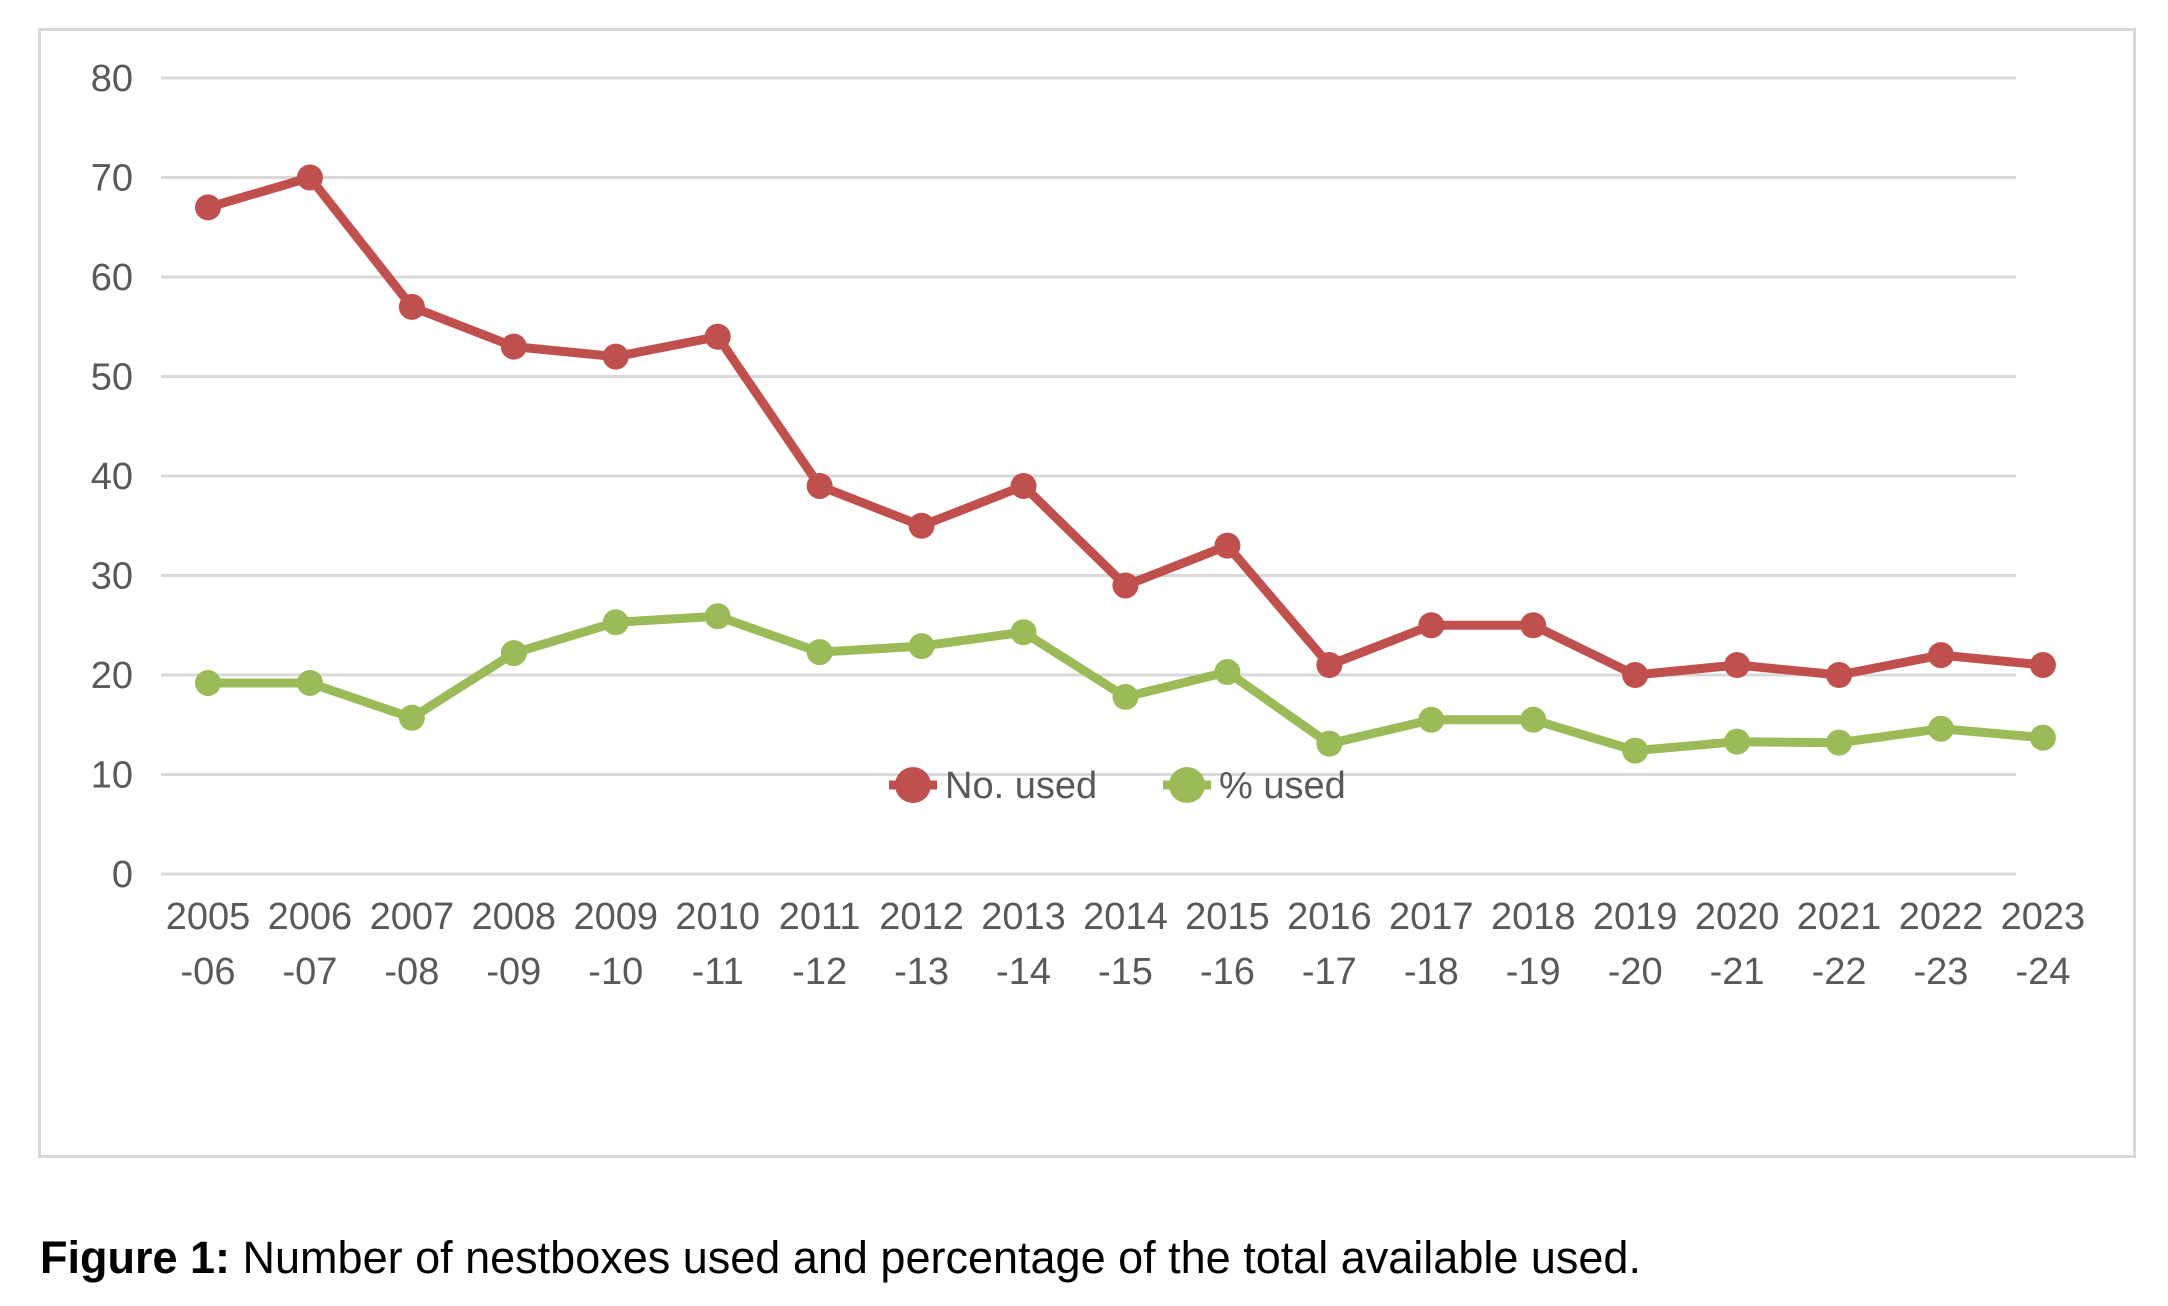 This screenshot has width=2168, height=1306. I want to click on x-tick-label-8-line1: 2013, so click(1023, 917).